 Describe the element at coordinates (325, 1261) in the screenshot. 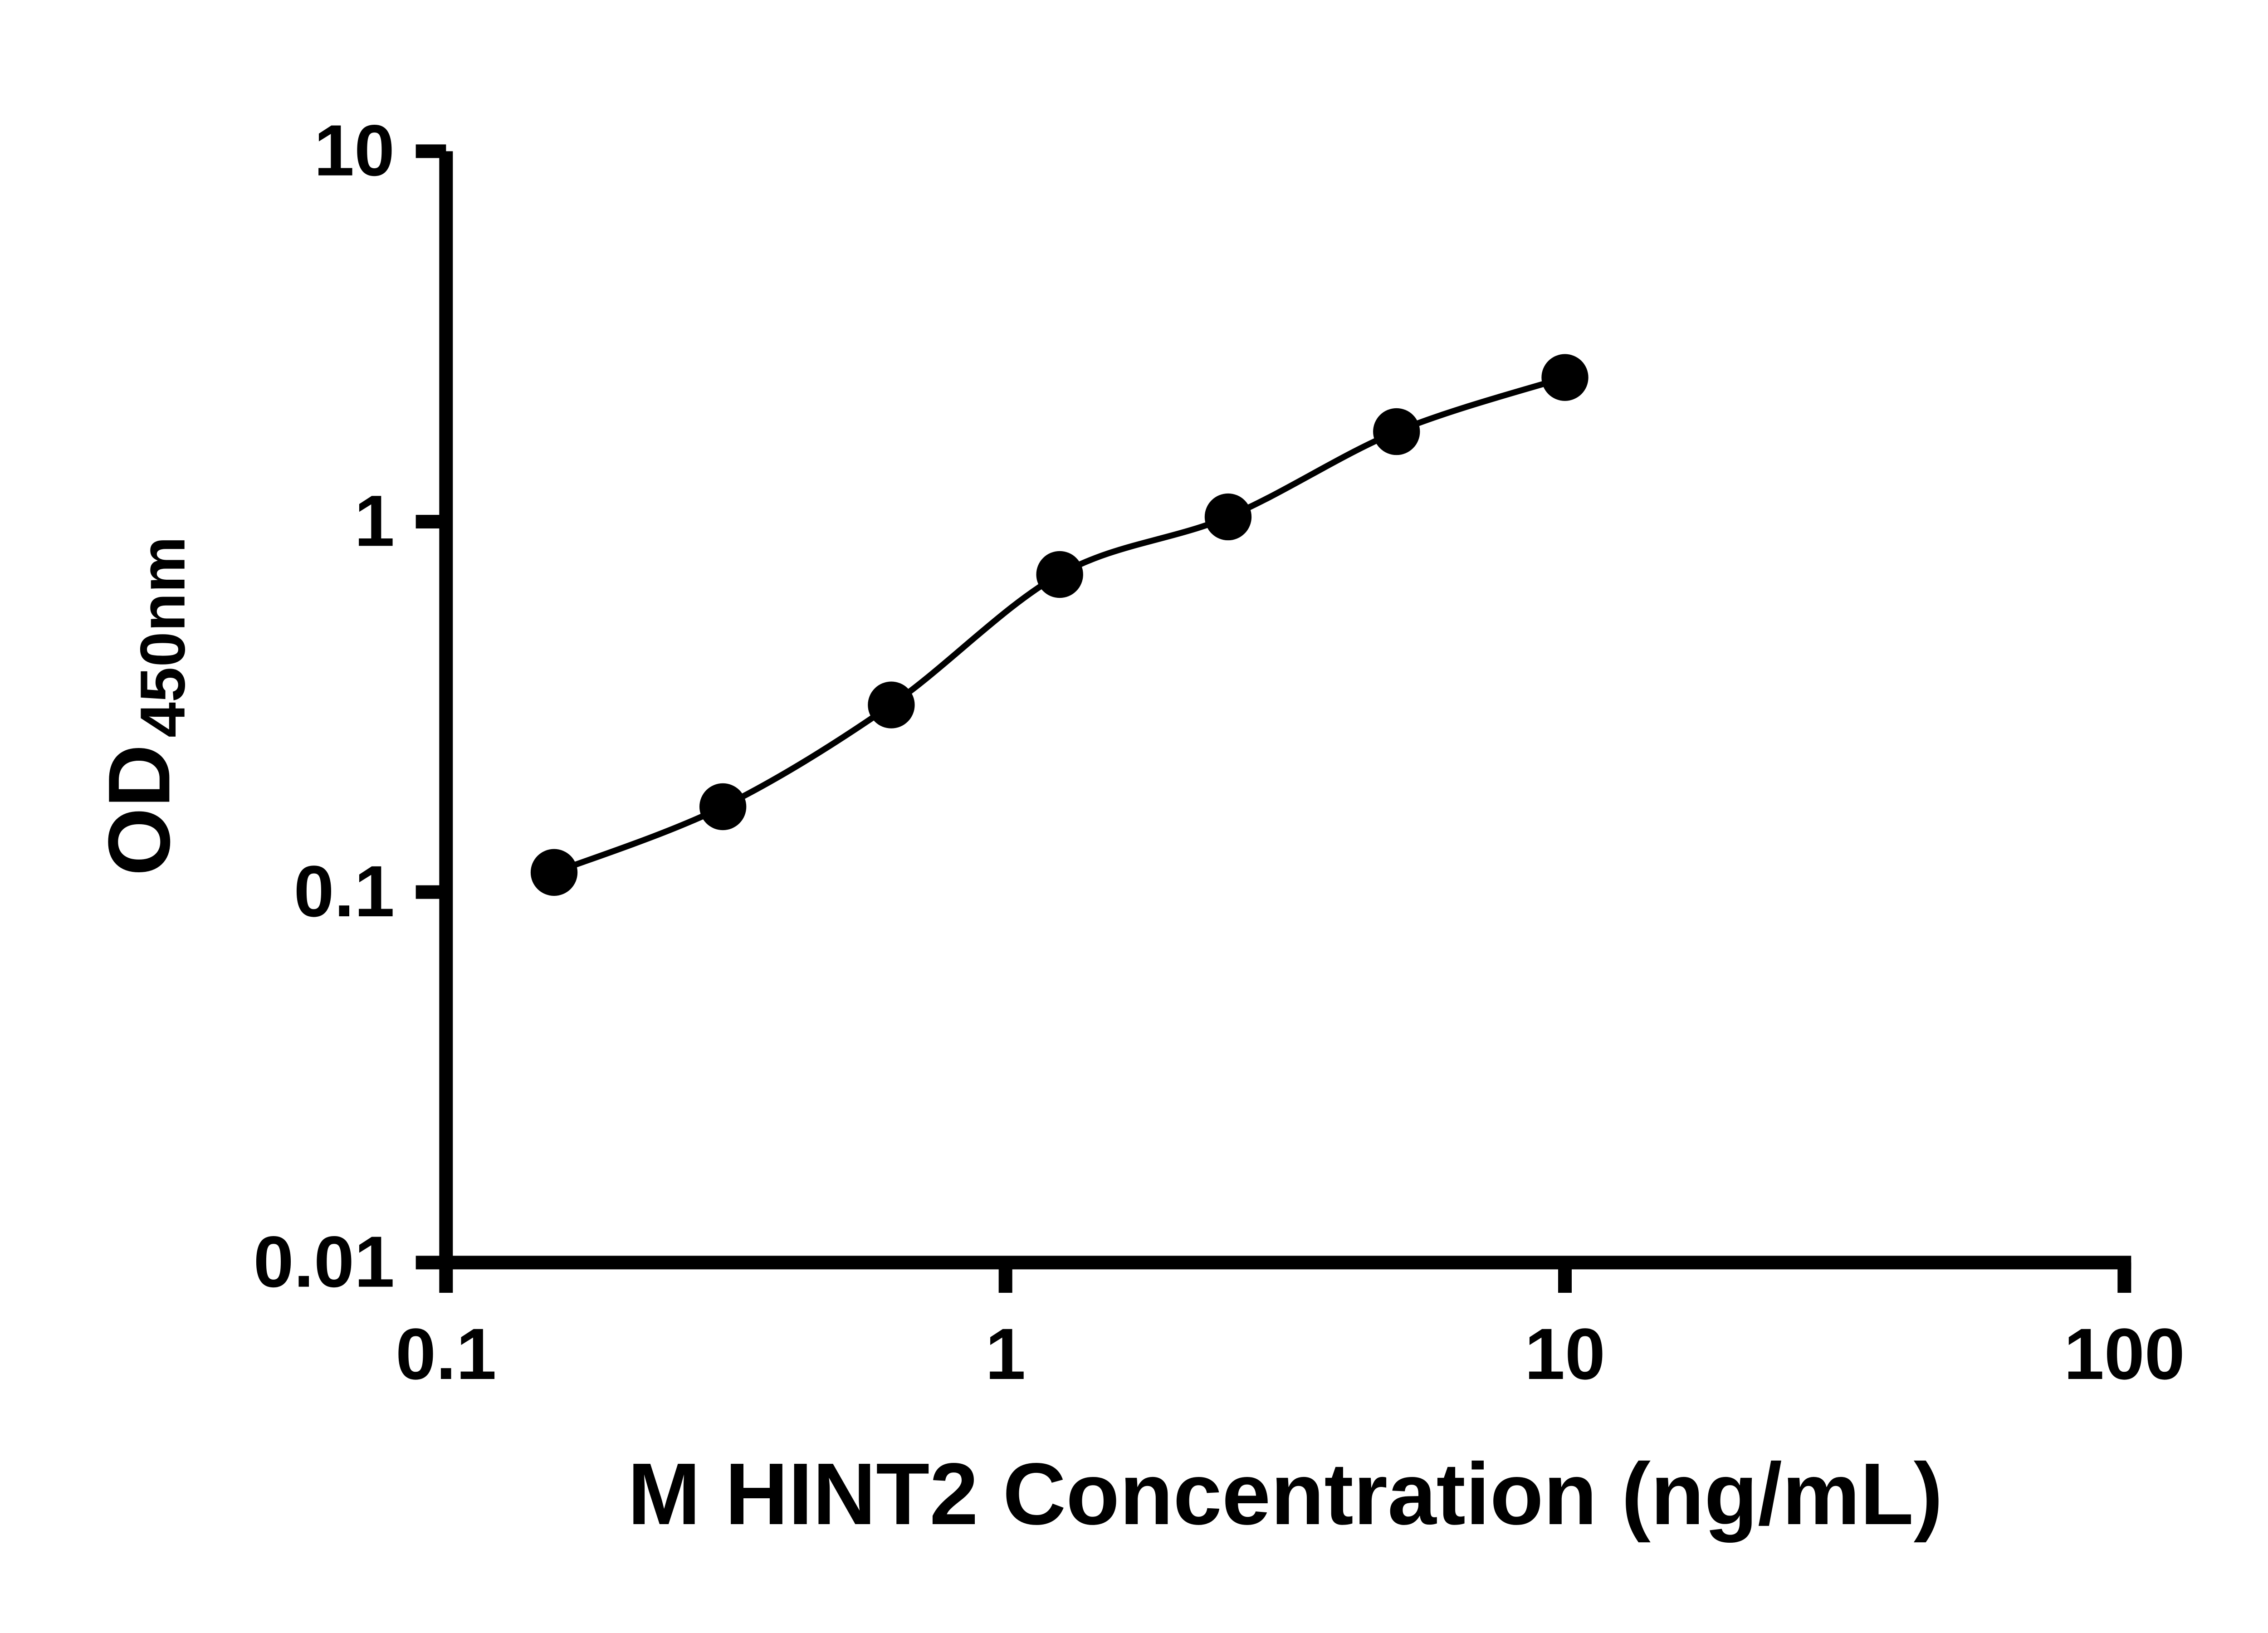

I see `y-tick-label: 0.01` at that location.